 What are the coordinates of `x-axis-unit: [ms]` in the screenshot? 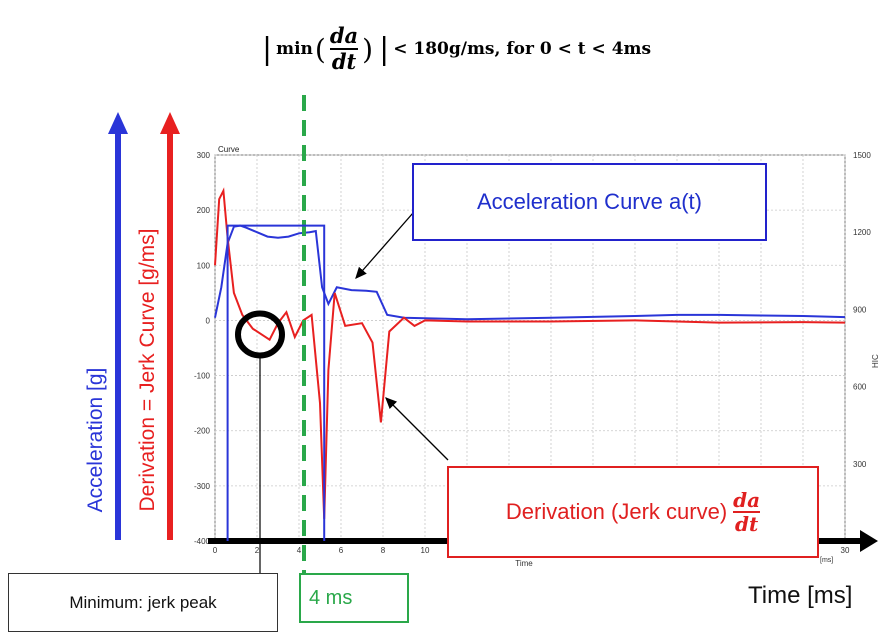 It's located at (826, 560).